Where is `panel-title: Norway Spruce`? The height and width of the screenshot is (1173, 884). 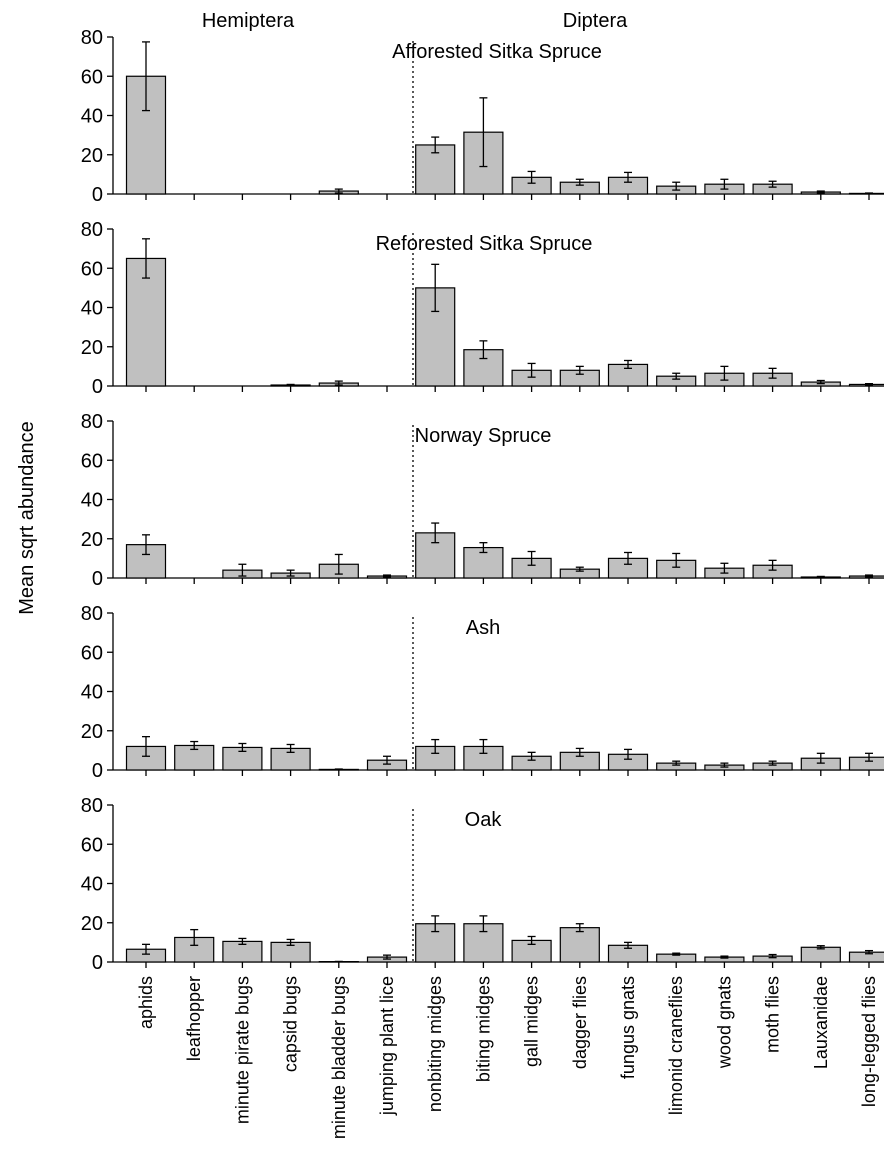
panel-title: Norway Spruce is located at coordinates (483, 436).